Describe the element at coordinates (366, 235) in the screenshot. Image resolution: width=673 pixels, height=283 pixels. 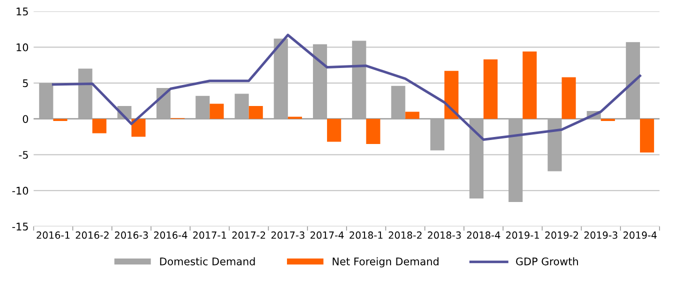
I see `x-tick-label: 2018-1` at that location.